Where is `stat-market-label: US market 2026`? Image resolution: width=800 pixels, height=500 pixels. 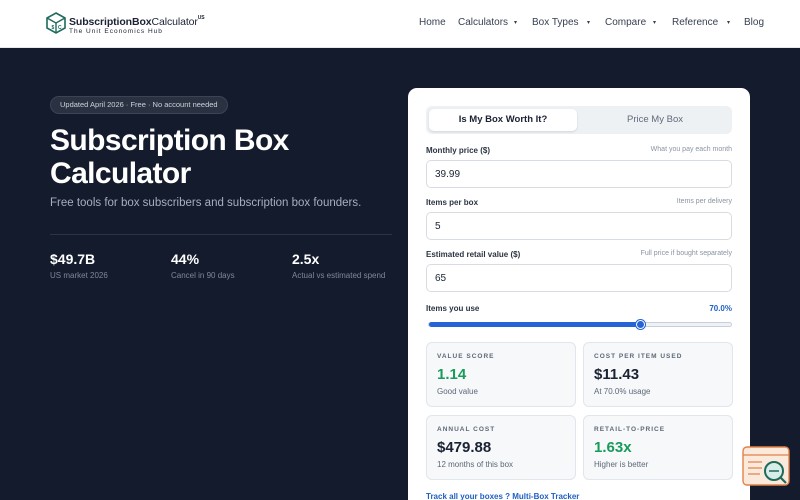
stat-market-label: US market 2026 is located at coordinates (79, 275).